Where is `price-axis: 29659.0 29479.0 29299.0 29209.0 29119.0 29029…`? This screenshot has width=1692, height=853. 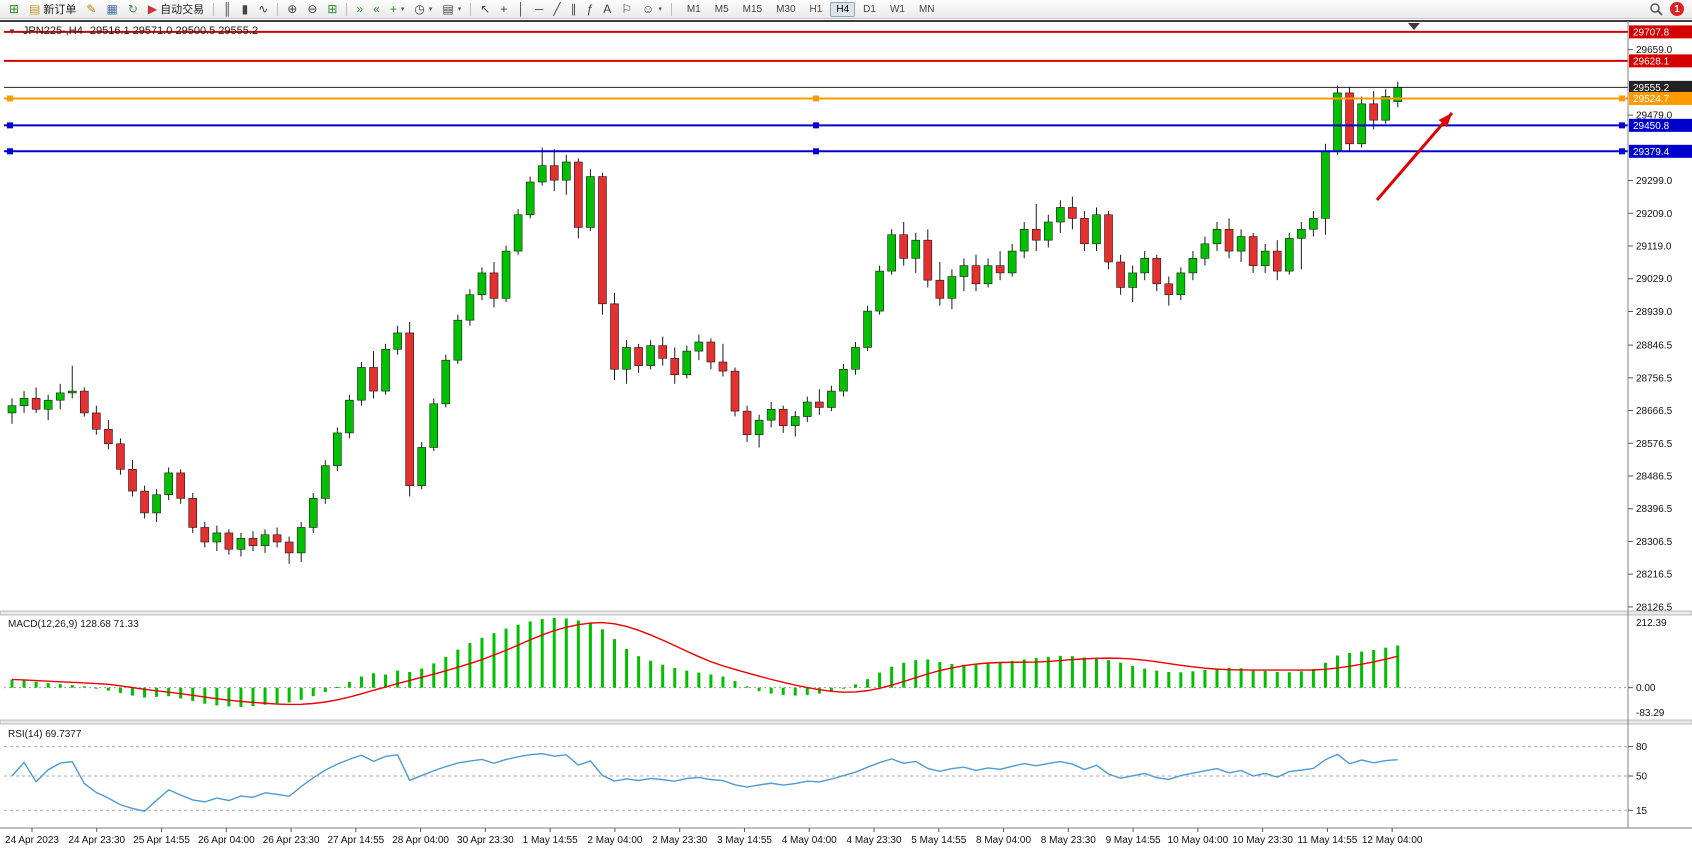
price-axis: 29659.0 29479.0 29299.0 29209.0 29119.0 29029… is located at coordinates (1659, 424).